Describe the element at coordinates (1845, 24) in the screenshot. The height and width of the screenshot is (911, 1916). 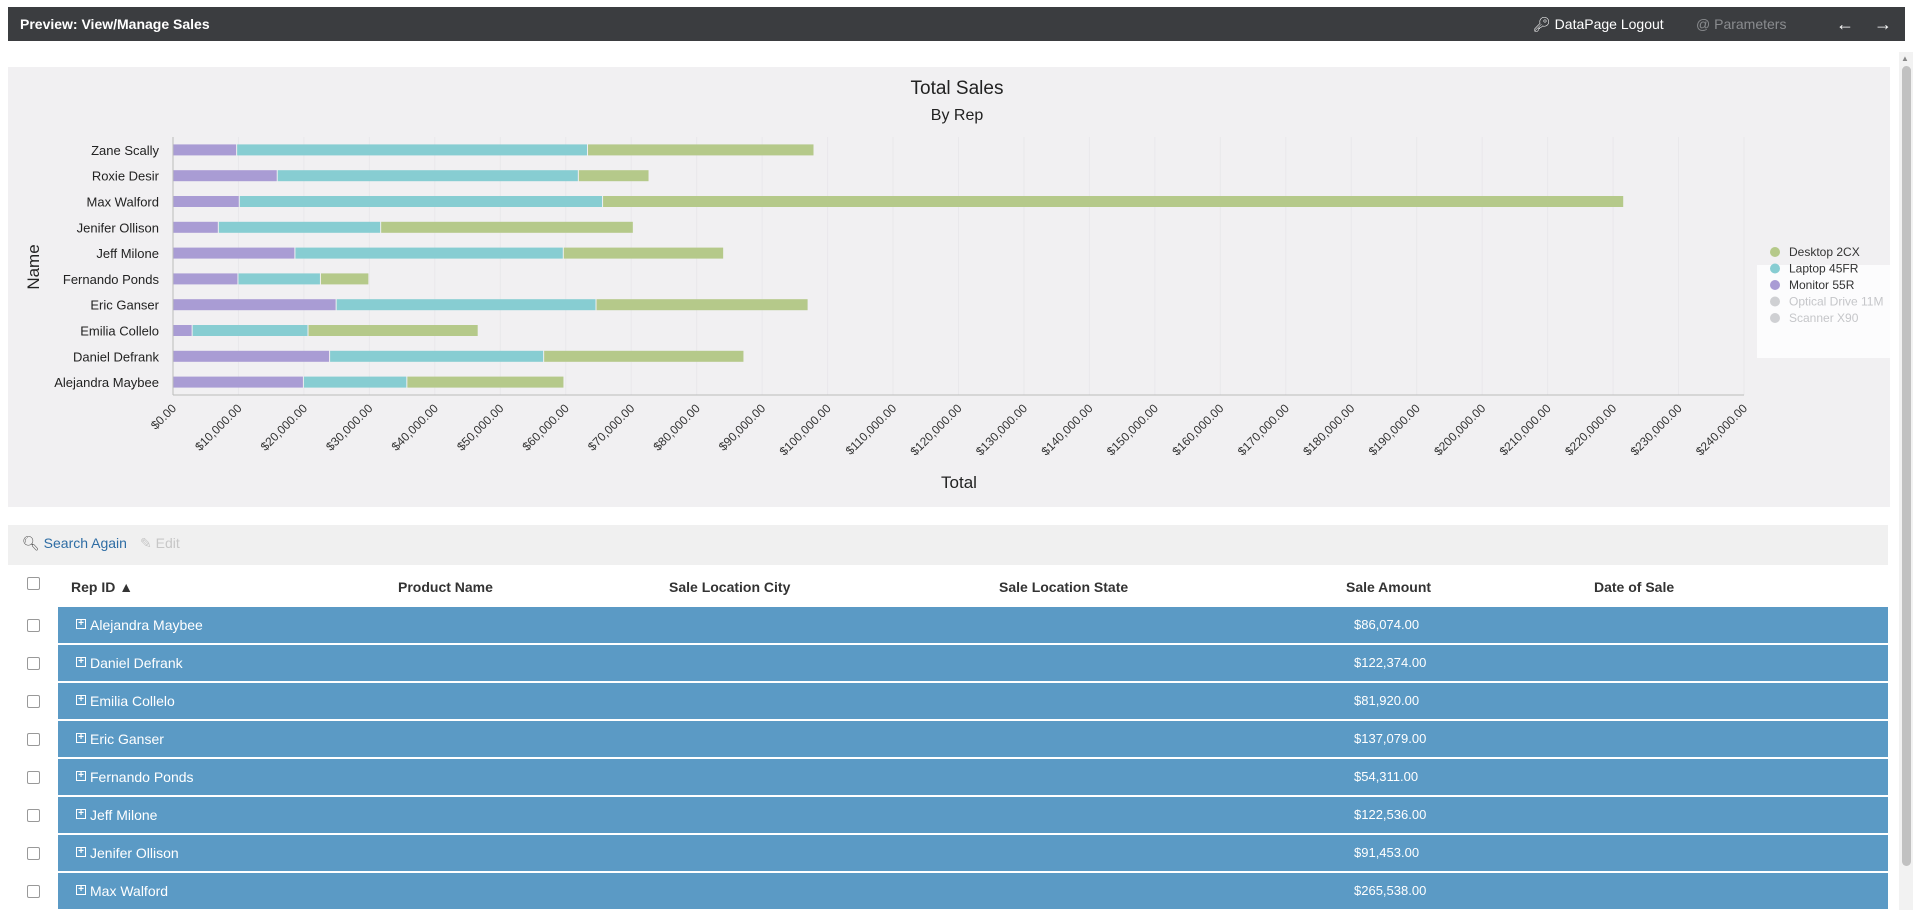
I see `arrow-left-icon: ←` at that location.